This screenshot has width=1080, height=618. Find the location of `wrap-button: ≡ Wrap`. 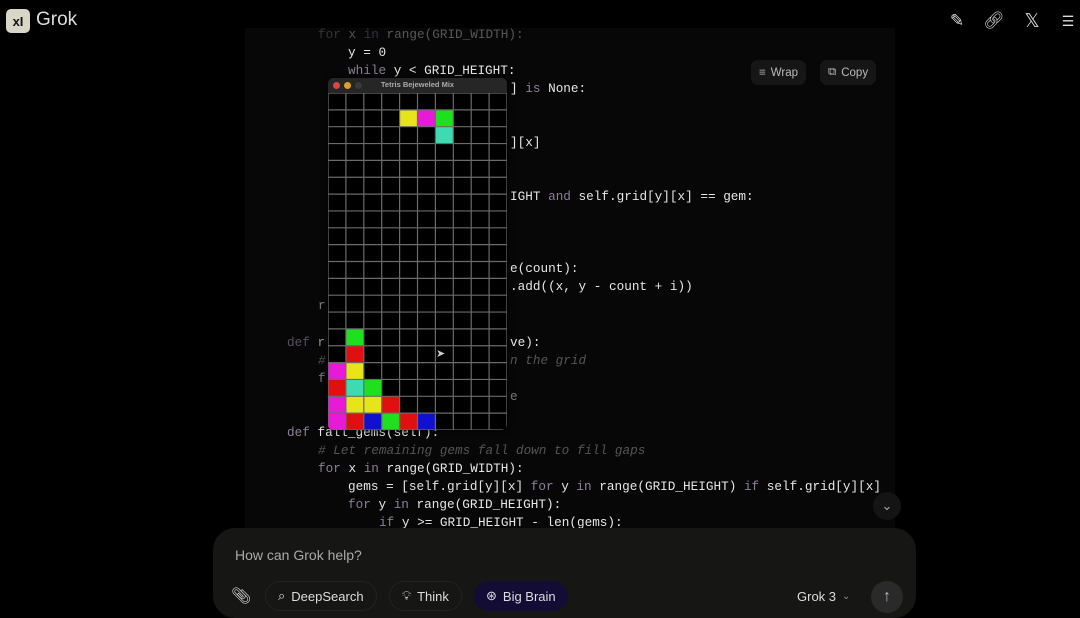

wrap-button: ≡ Wrap is located at coordinates (778, 72).